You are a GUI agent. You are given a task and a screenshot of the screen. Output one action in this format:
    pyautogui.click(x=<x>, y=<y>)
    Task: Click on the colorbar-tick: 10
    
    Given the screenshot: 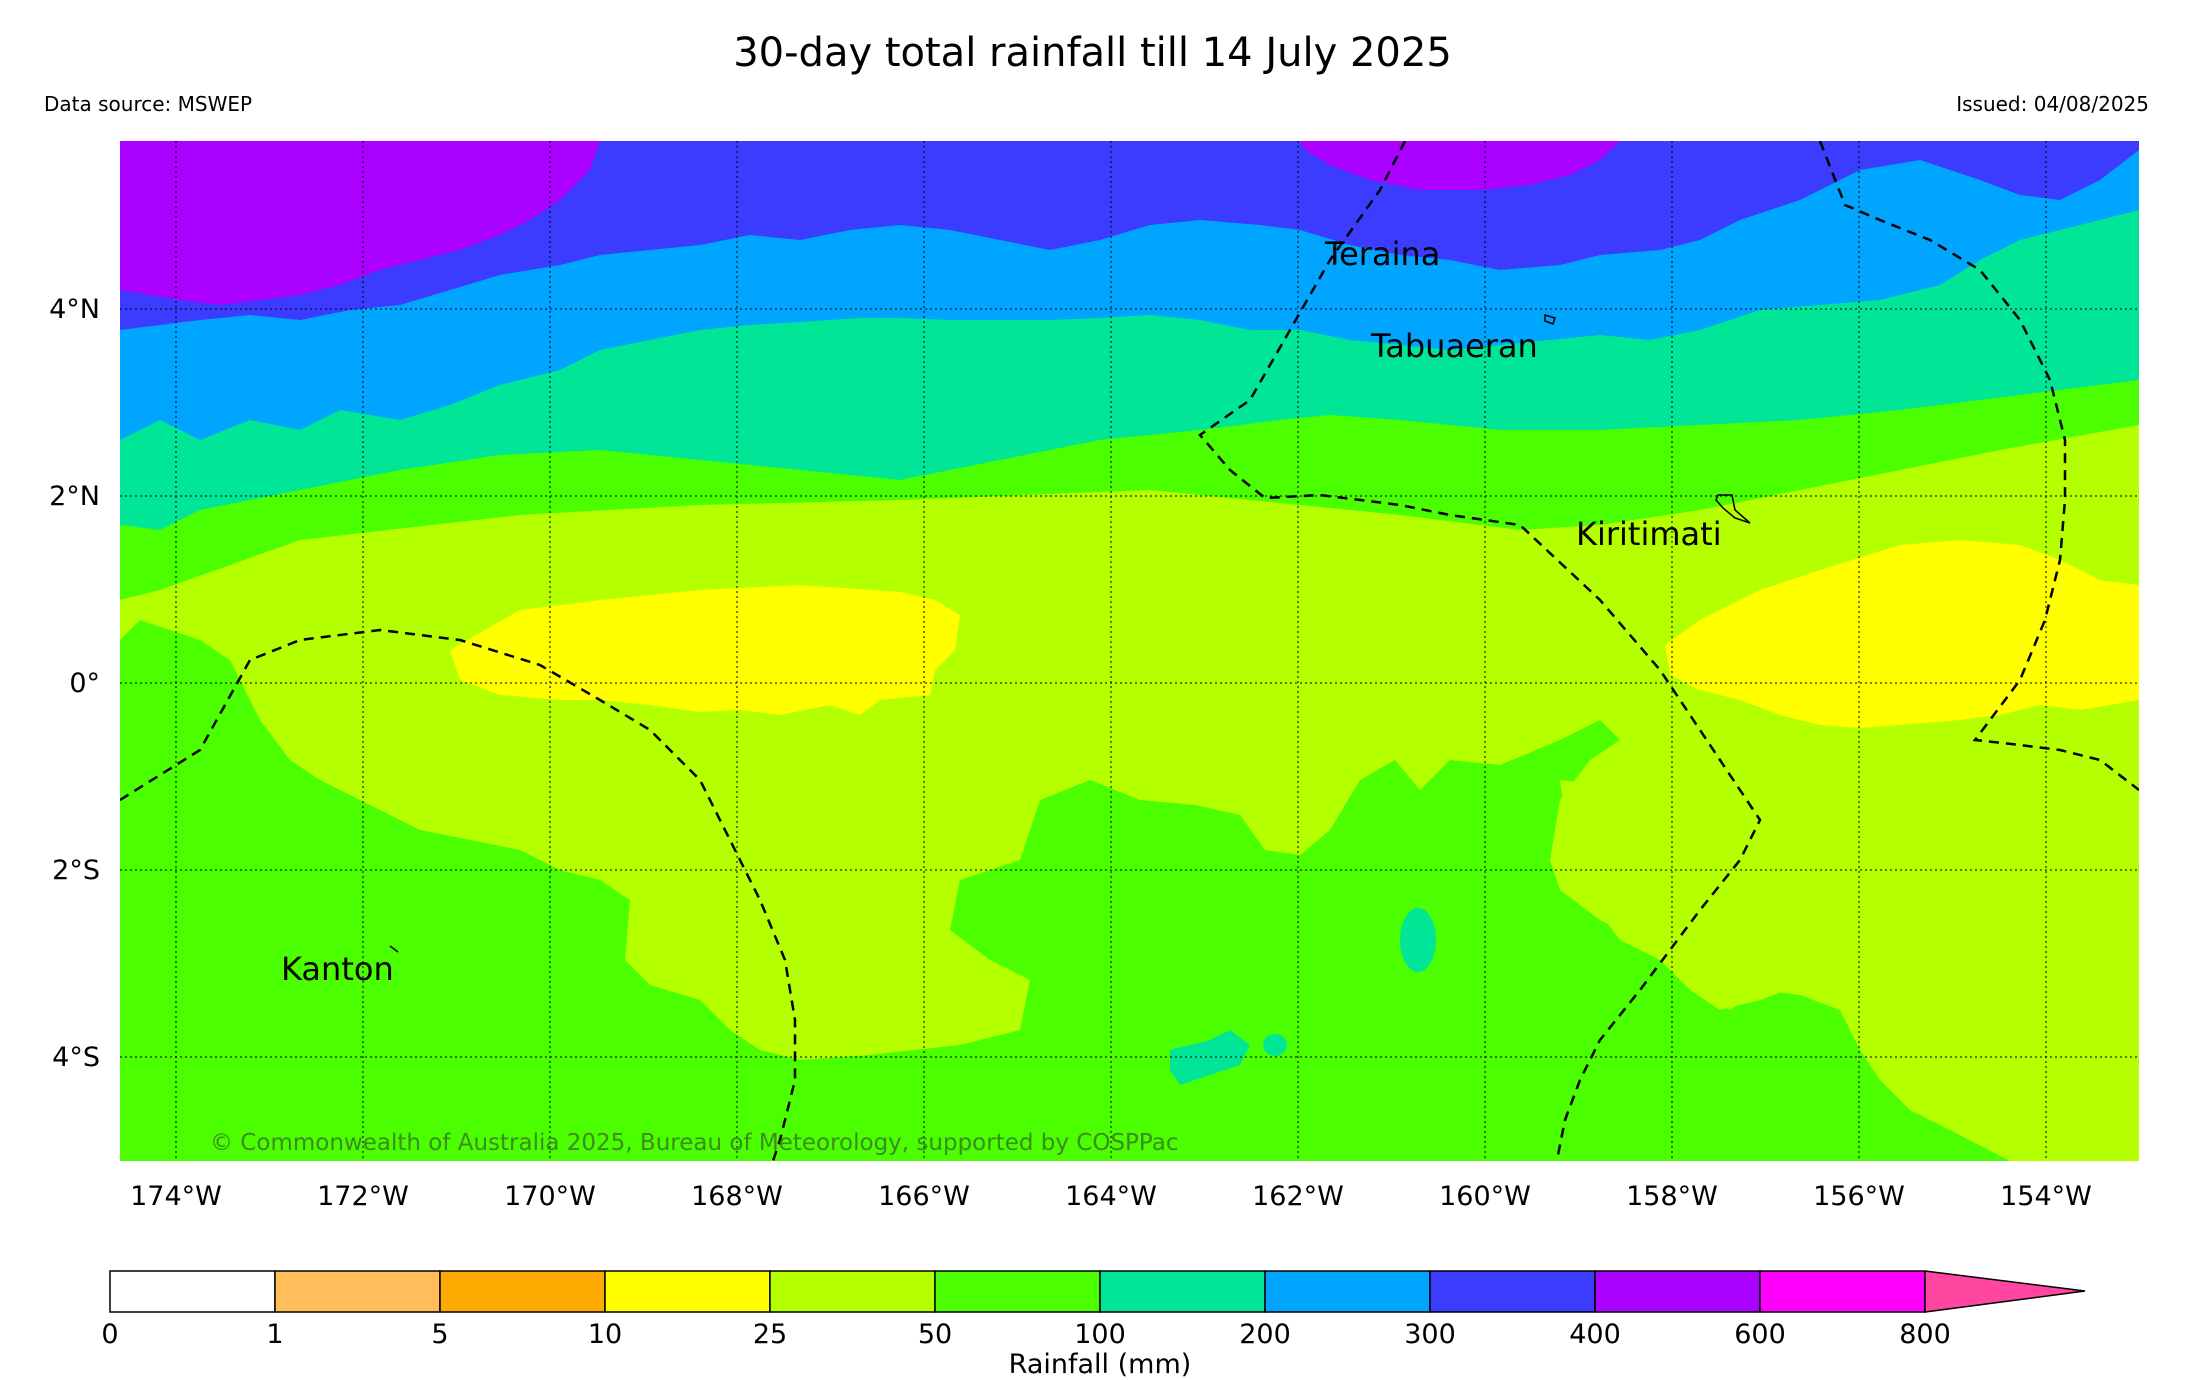 What is the action you would take?
    pyautogui.click(x=605, y=1334)
    